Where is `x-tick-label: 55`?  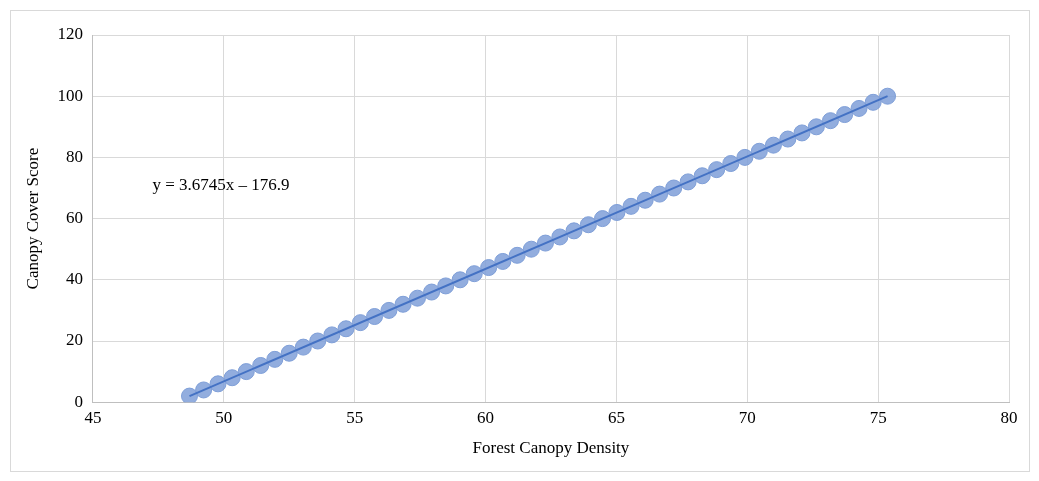 x-tick-label: 55 is located at coordinates (355, 417).